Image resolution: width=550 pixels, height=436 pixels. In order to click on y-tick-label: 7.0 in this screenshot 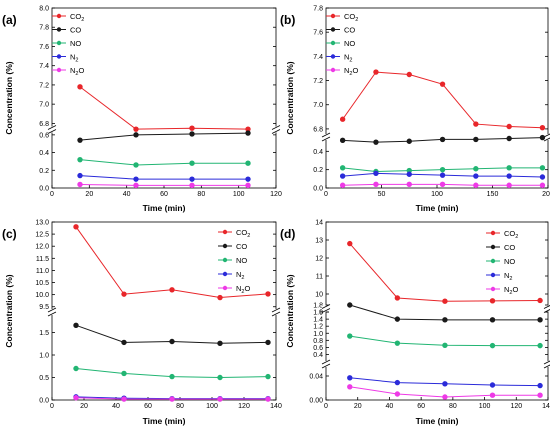, I will do `click(318, 105)`.